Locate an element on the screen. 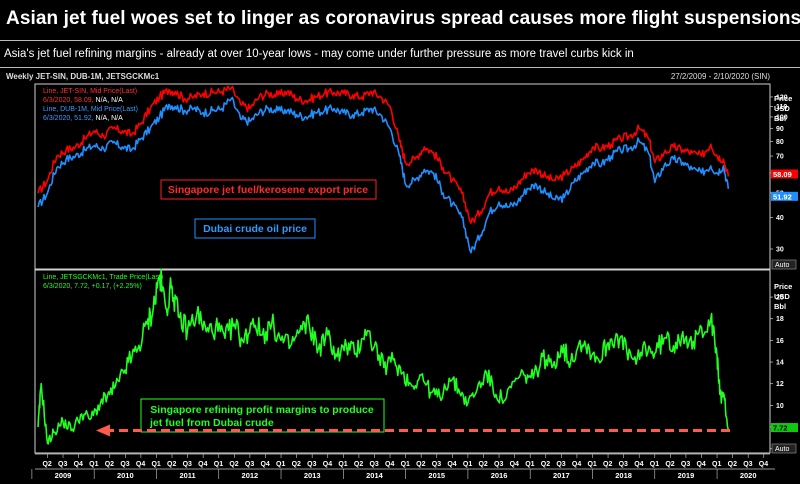  jet-annotation: Singapore jet fuel/kerosene export price is located at coordinates (268, 189).